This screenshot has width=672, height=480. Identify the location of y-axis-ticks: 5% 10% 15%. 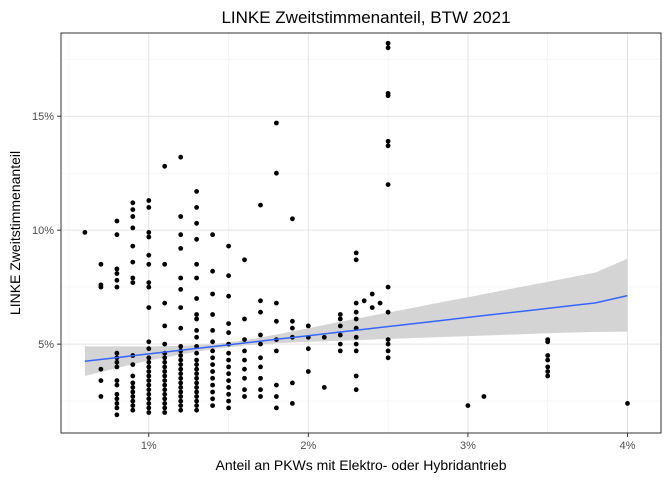
(46, 231).